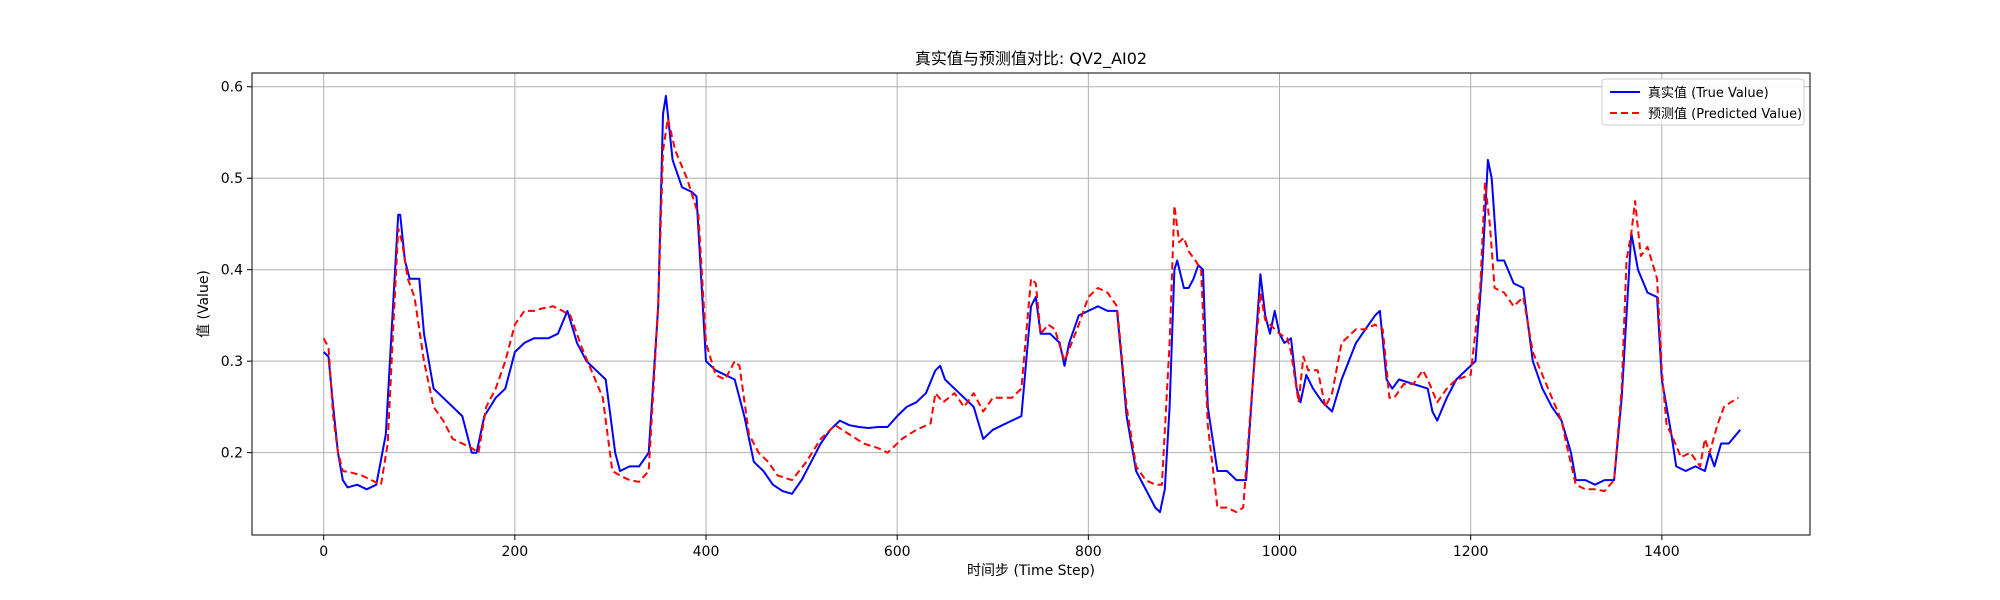  What do you see at coordinates (232, 88) in the screenshot?
I see `y-tick-label: 0.6` at bounding box center [232, 88].